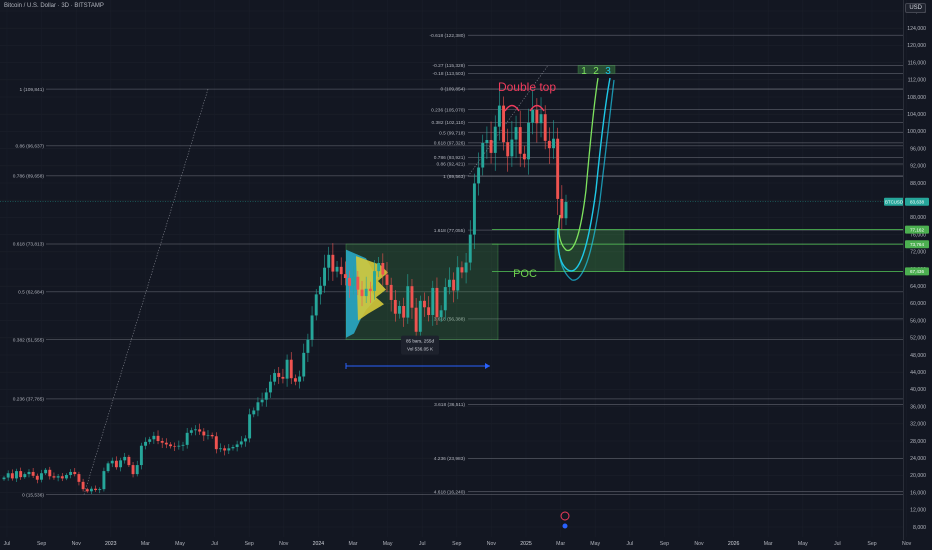 The width and height of the screenshot is (932, 550). I want to click on y-tick-label: 64,000, so click(918, 287).